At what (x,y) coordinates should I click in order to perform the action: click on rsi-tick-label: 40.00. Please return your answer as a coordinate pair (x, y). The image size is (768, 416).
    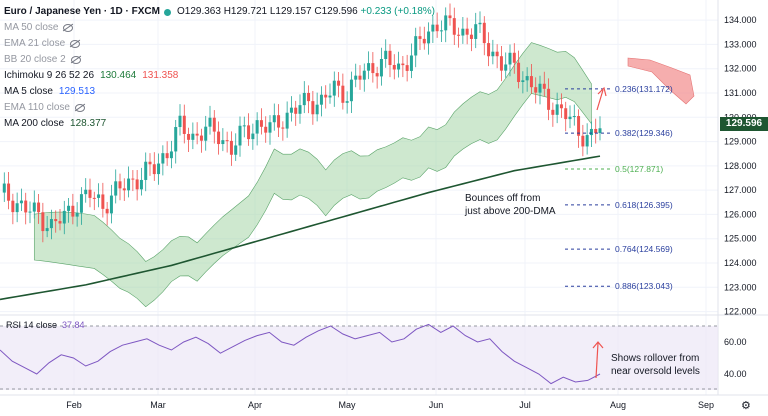
    Looking at the image, I should click on (735, 374).